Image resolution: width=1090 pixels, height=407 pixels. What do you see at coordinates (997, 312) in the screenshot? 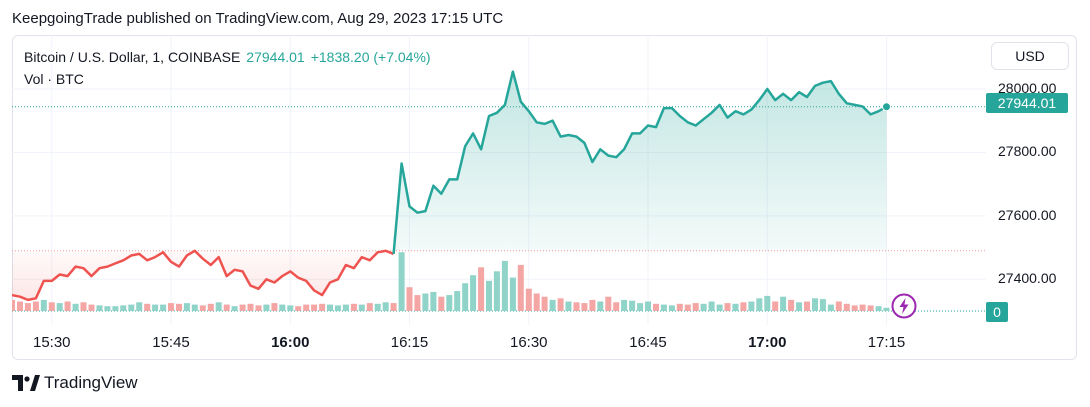
I see `volume-tag: 0` at bounding box center [997, 312].